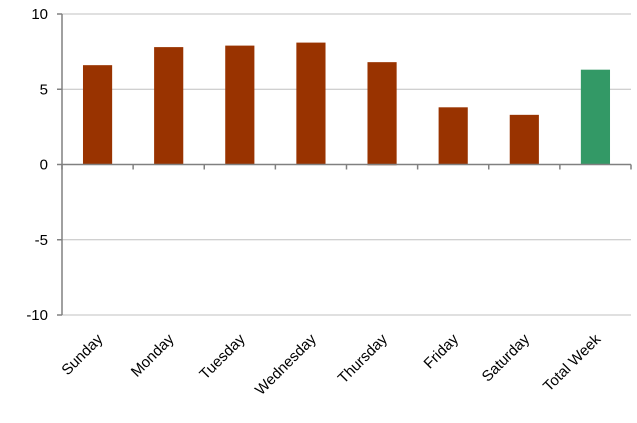  Describe the element at coordinates (286, 364) in the screenshot. I see `x-label-wednesday: Wednesday` at that location.